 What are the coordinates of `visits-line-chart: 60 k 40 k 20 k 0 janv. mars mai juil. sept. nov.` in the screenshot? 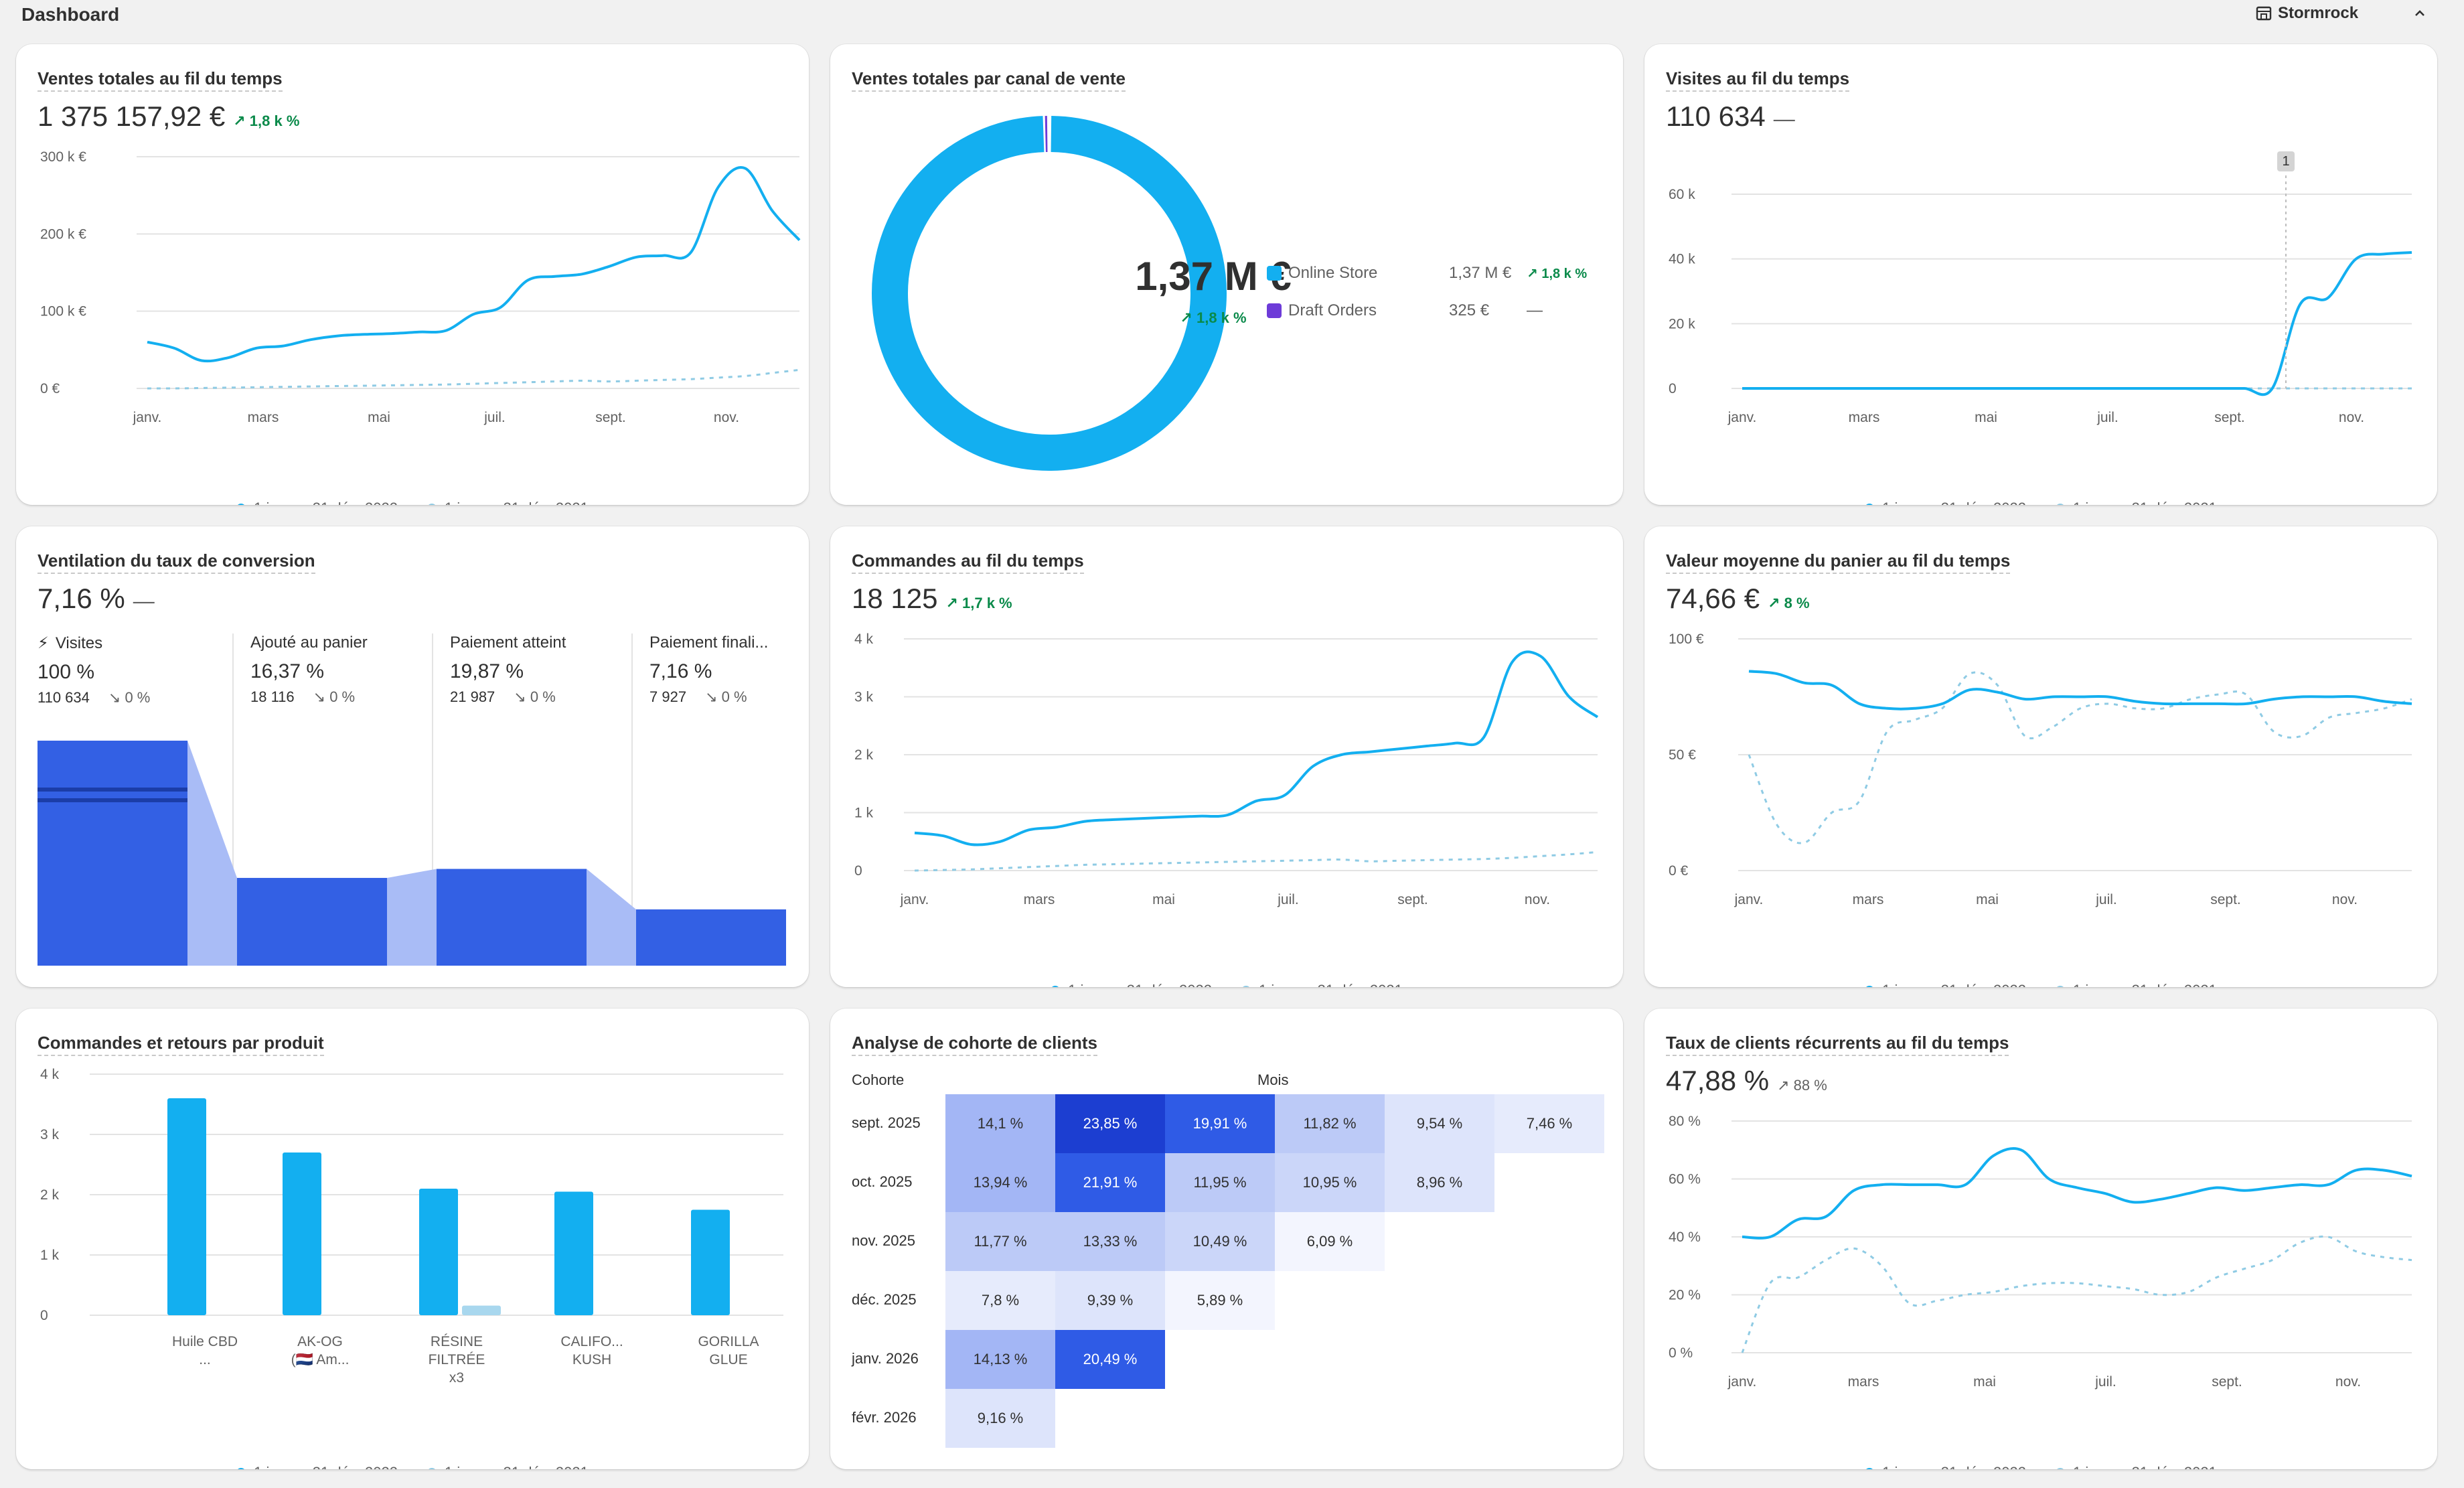 It's located at (2040, 300).